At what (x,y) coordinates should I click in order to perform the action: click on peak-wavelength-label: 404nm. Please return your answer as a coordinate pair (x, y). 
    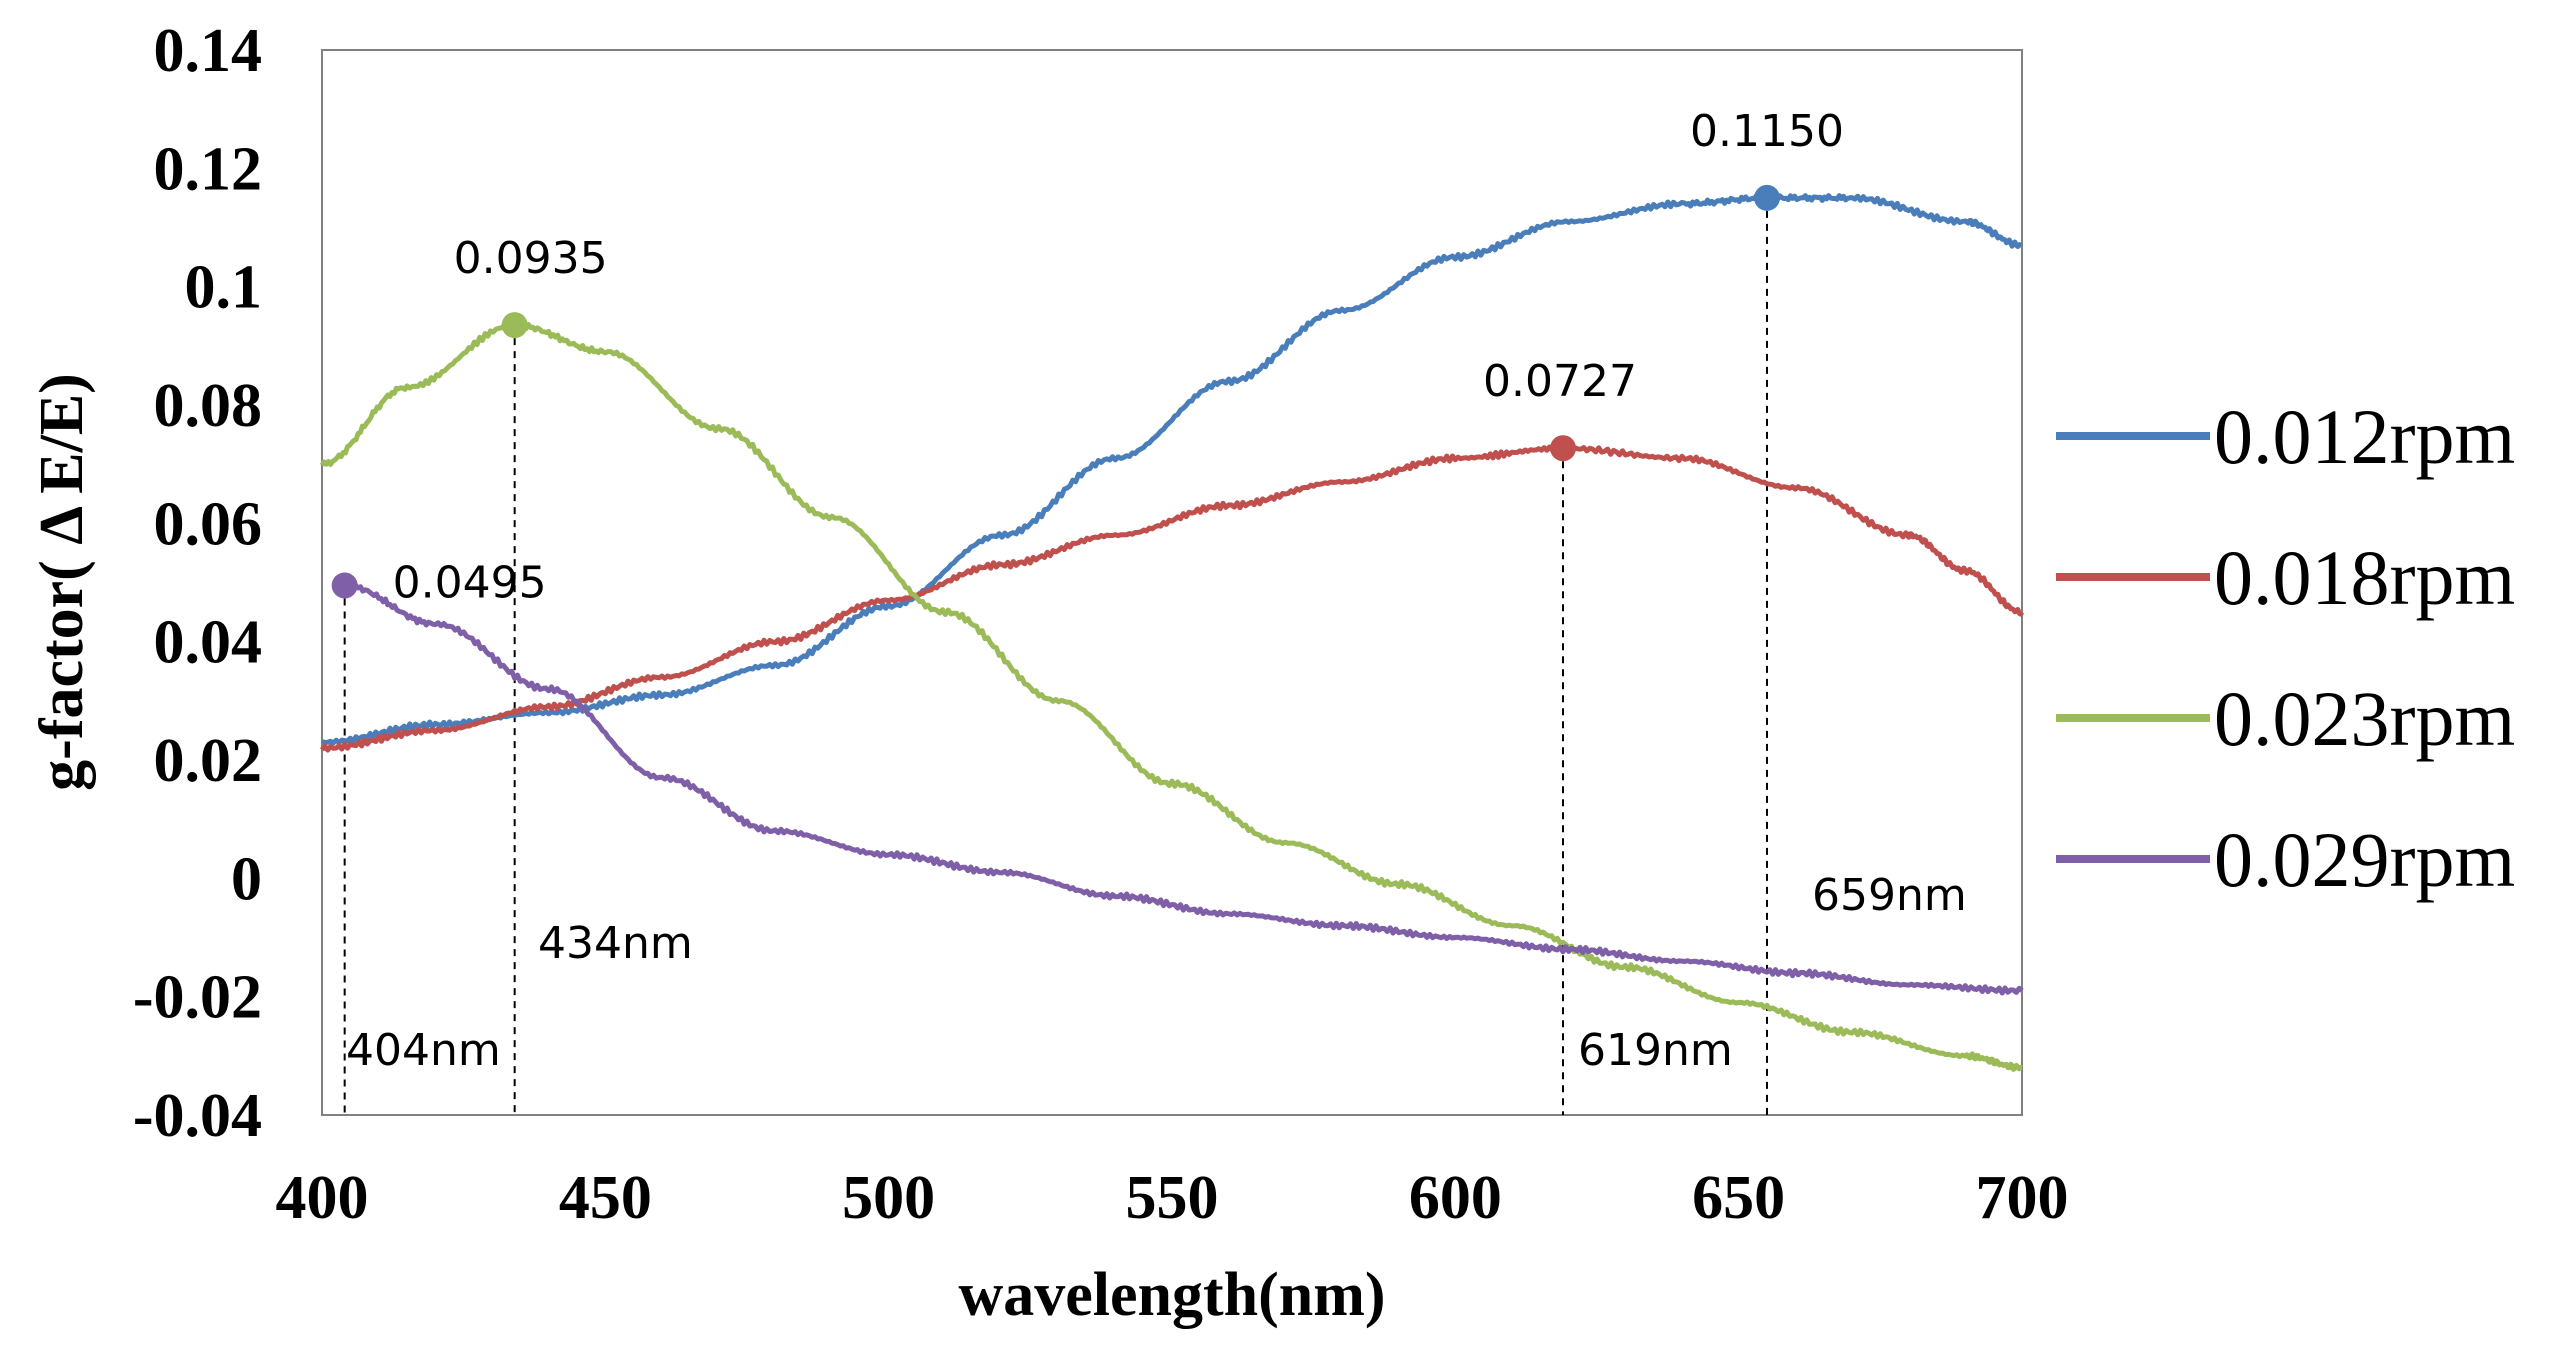
    Looking at the image, I should click on (423, 1050).